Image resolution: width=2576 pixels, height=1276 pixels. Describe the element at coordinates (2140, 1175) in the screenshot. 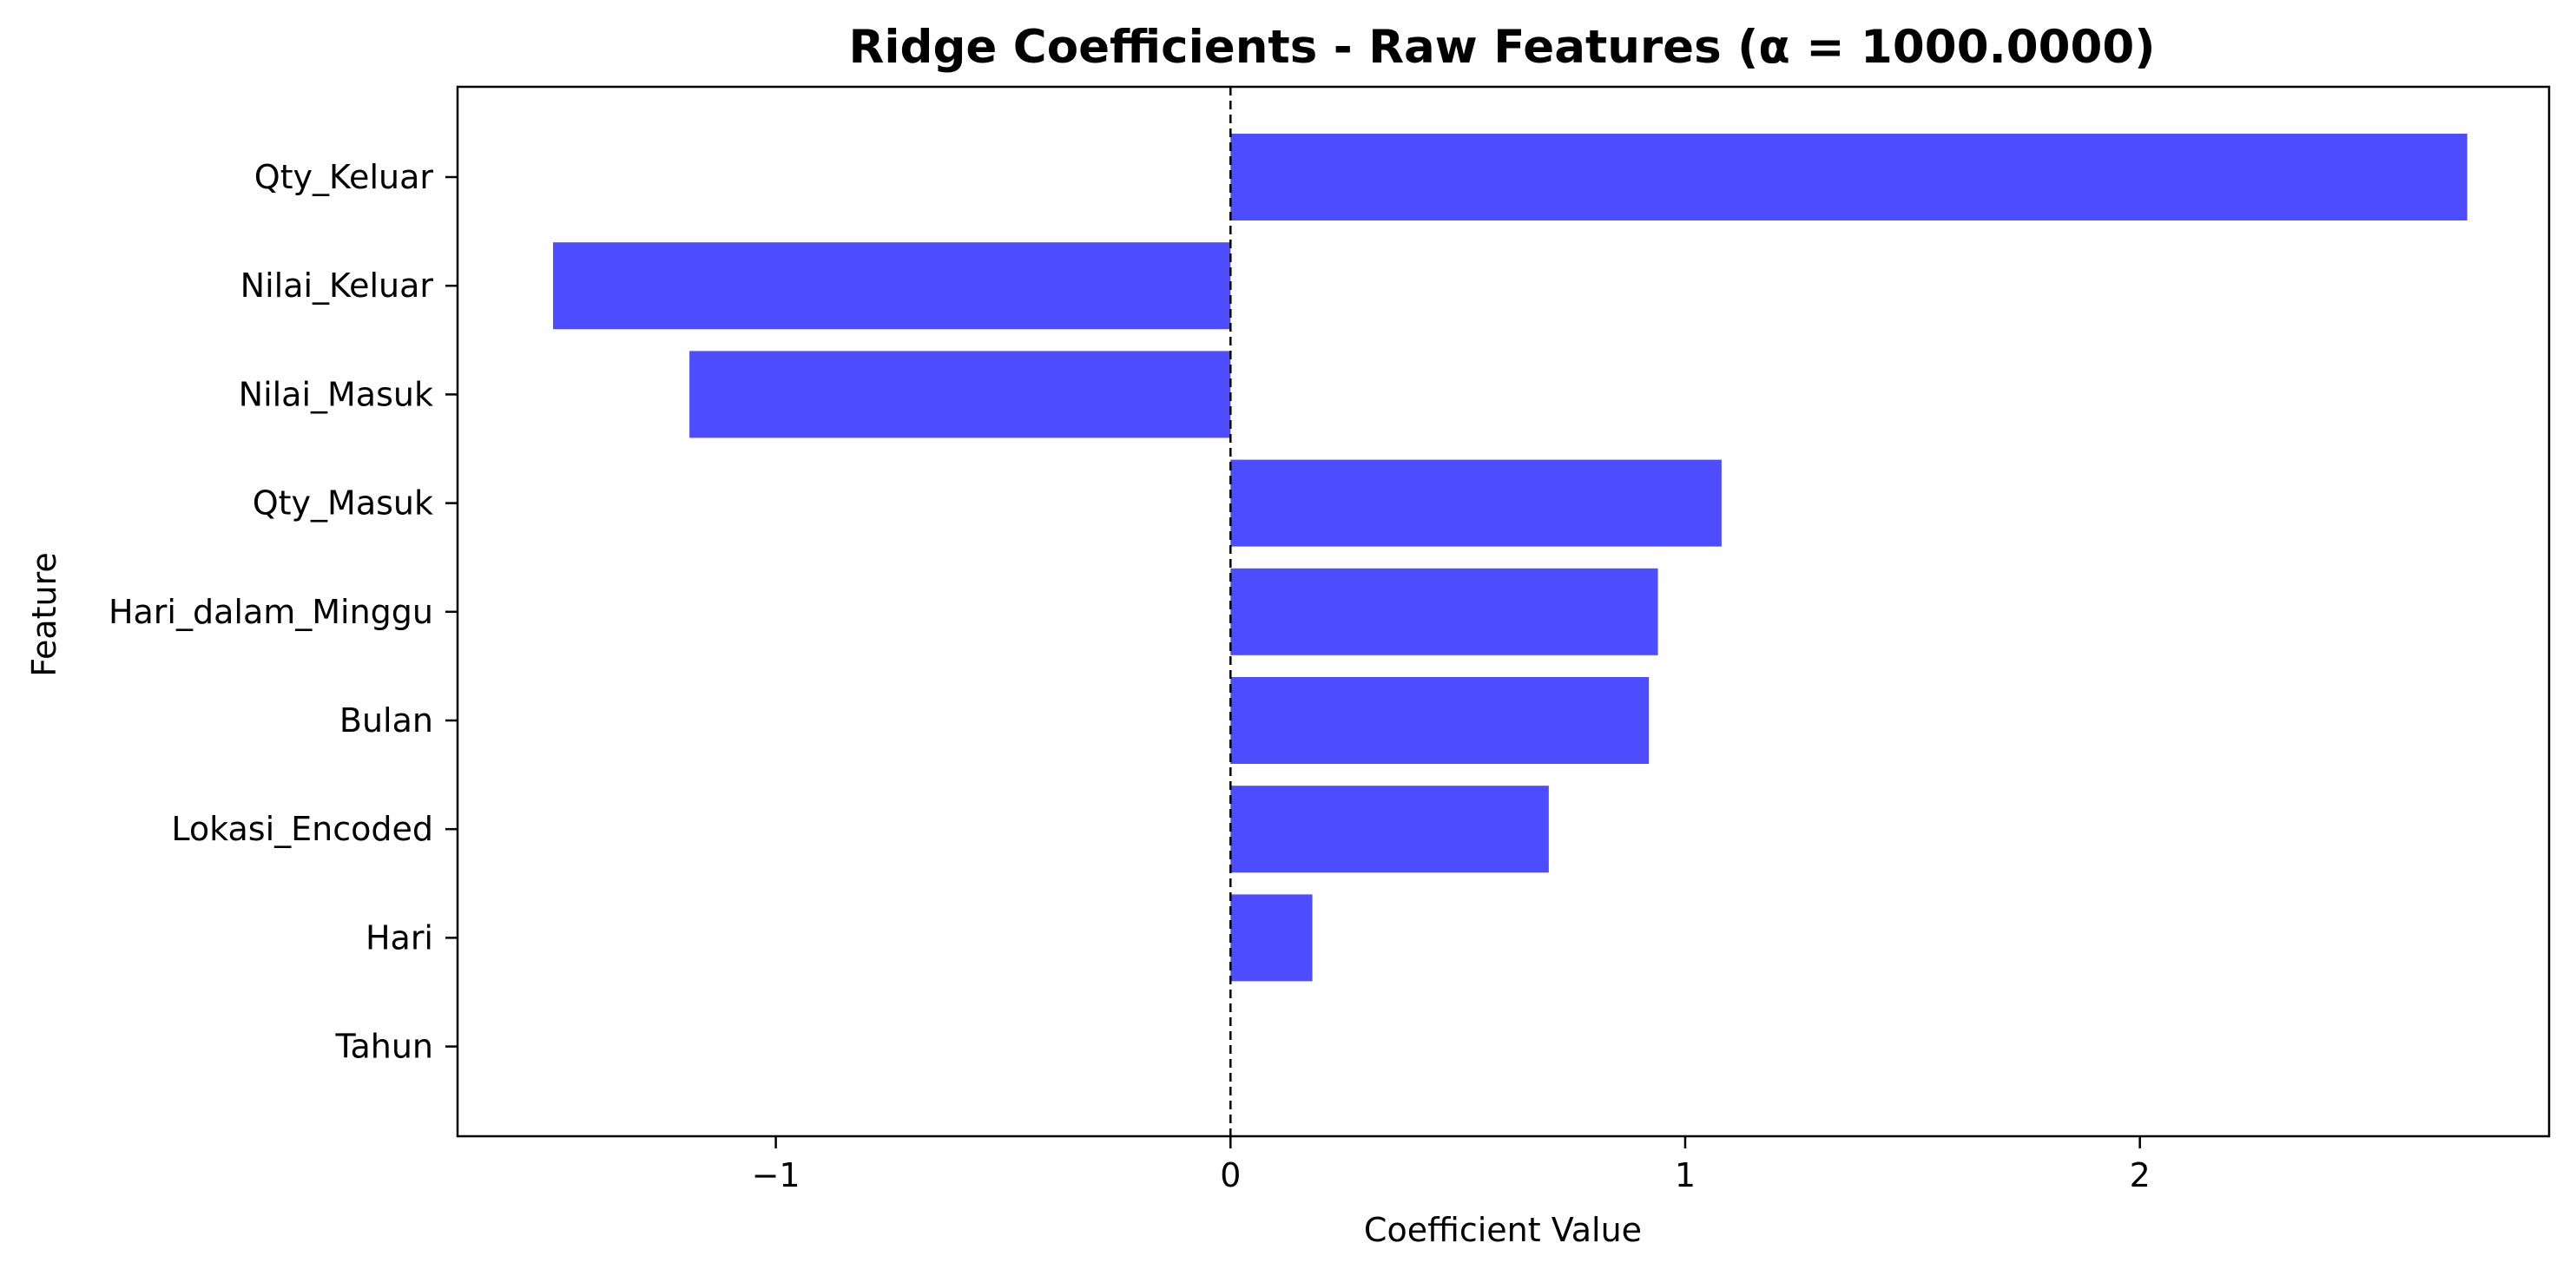

I see `x-tick-label: 2` at that location.